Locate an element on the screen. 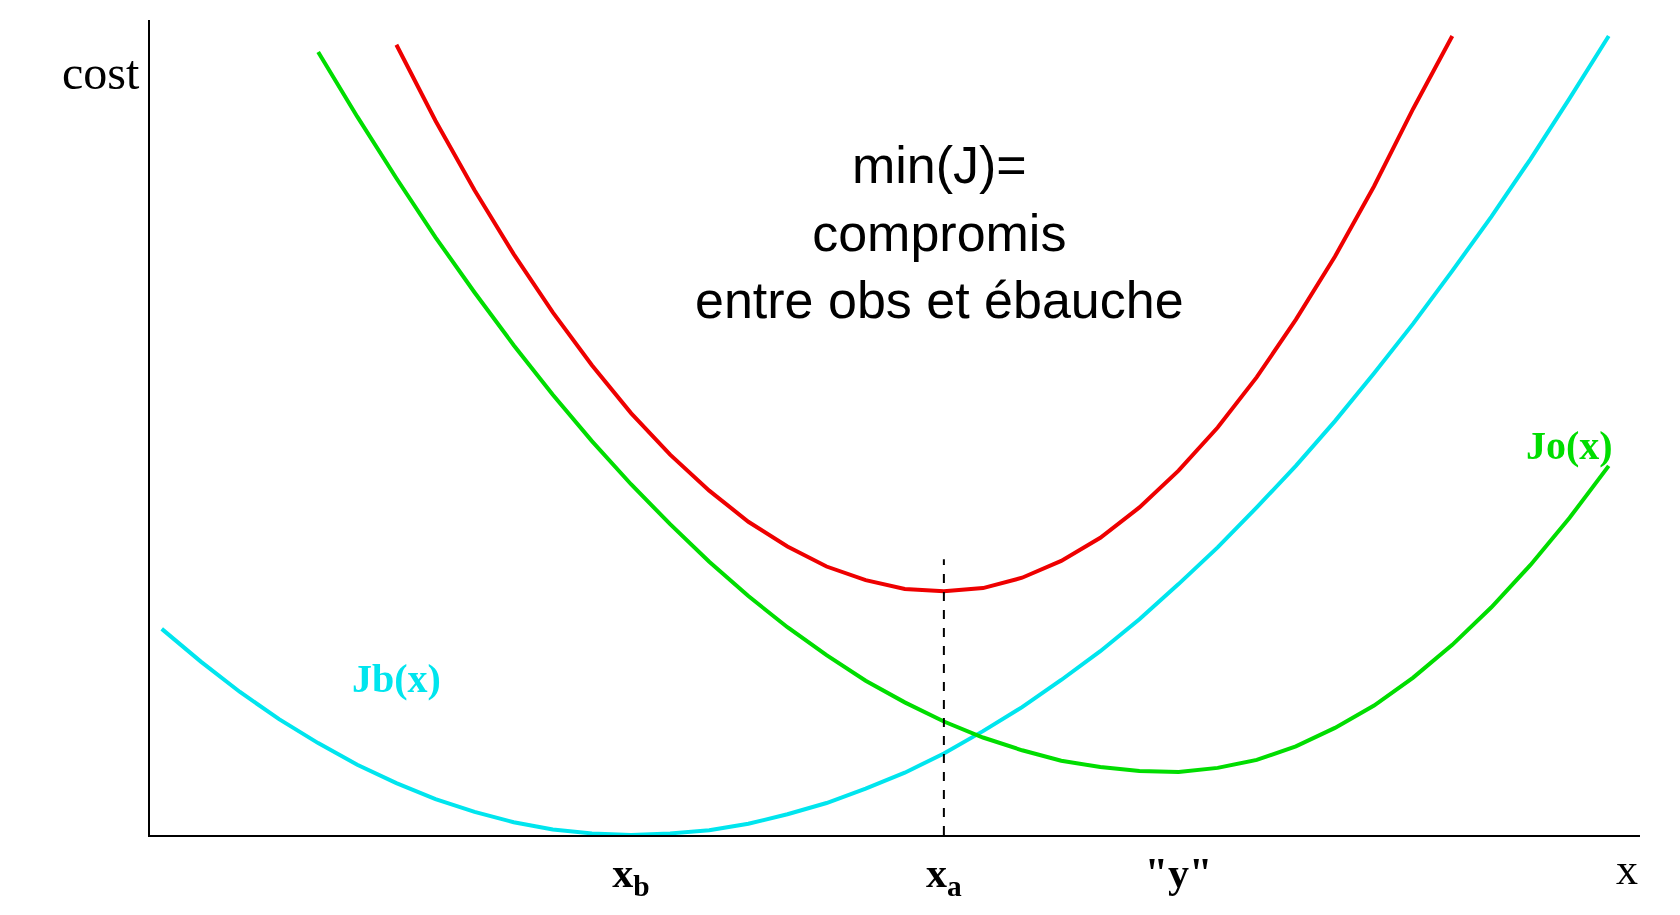 The height and width of the screenshot is (915, 1680). annotation: min(J)= compromis entre obs et ébauche is located at coordinates (939, 233).